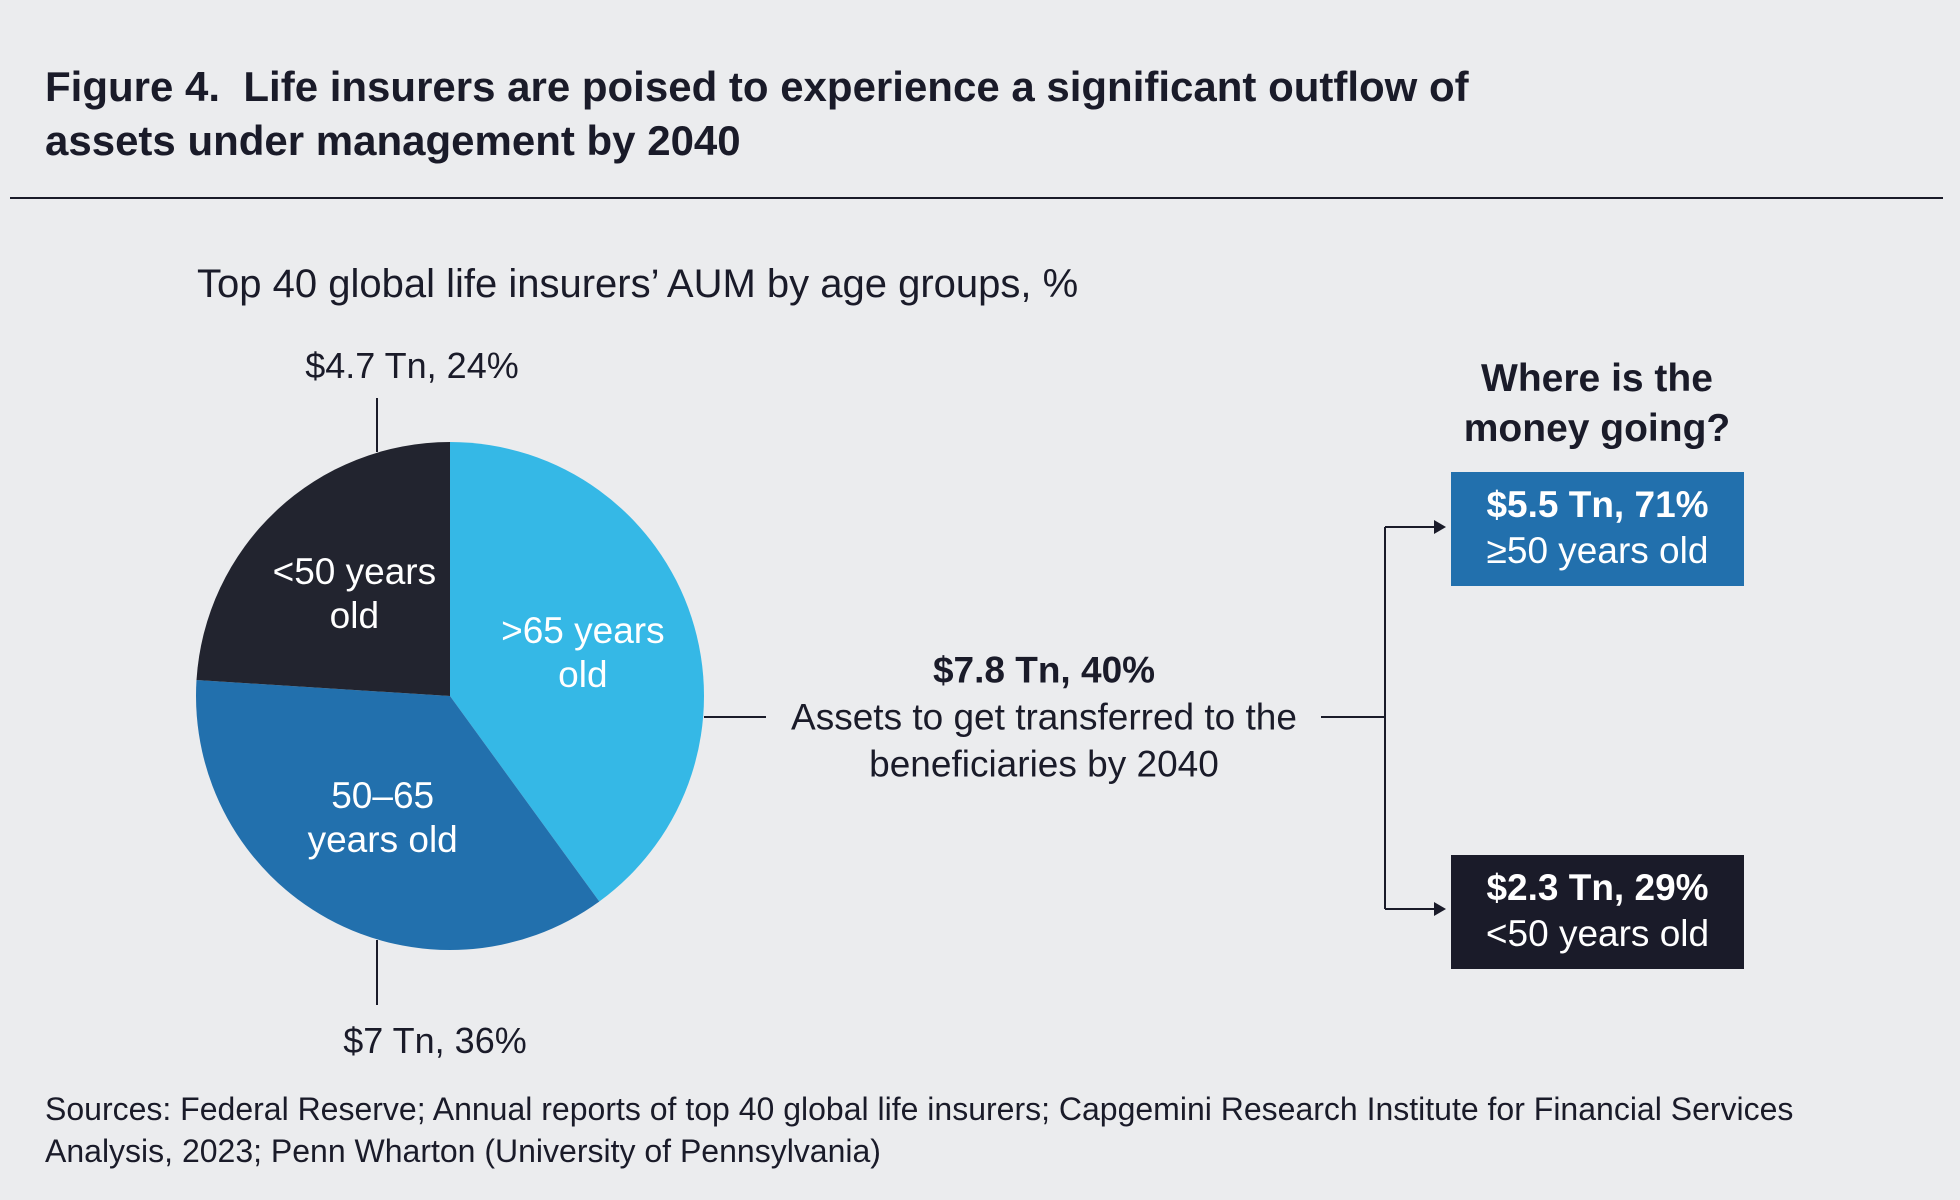  What do you see at coordinates (1597, 403) in the screenshot?
I see `breakdown-title: Where is the money going?` at bounding box center [1597, 403].